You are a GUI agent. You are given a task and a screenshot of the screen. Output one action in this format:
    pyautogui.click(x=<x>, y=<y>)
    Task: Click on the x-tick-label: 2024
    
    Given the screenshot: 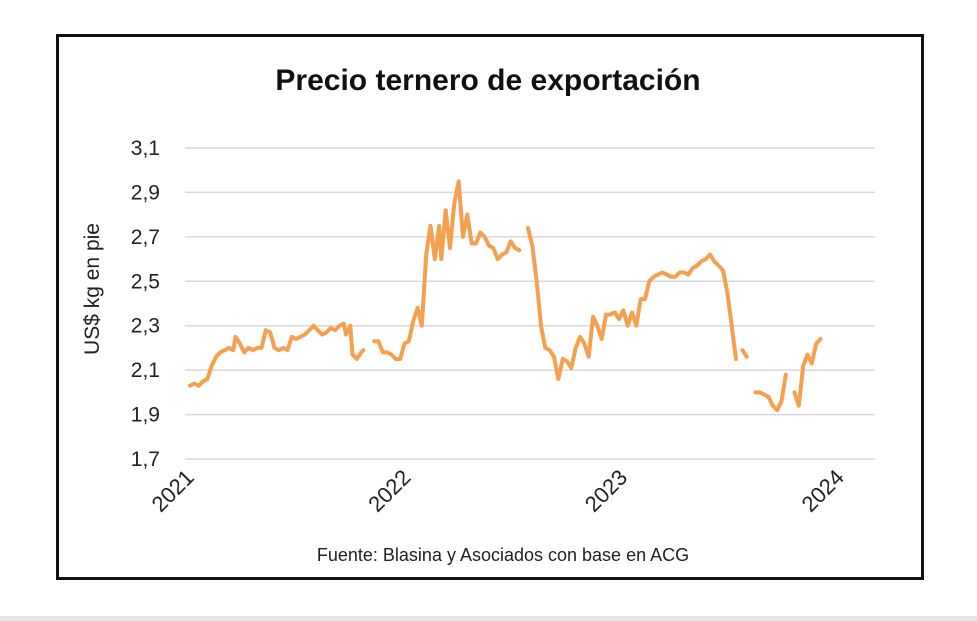 What is the action you would take?
    pyautogui.click(x=823, y=491)
    